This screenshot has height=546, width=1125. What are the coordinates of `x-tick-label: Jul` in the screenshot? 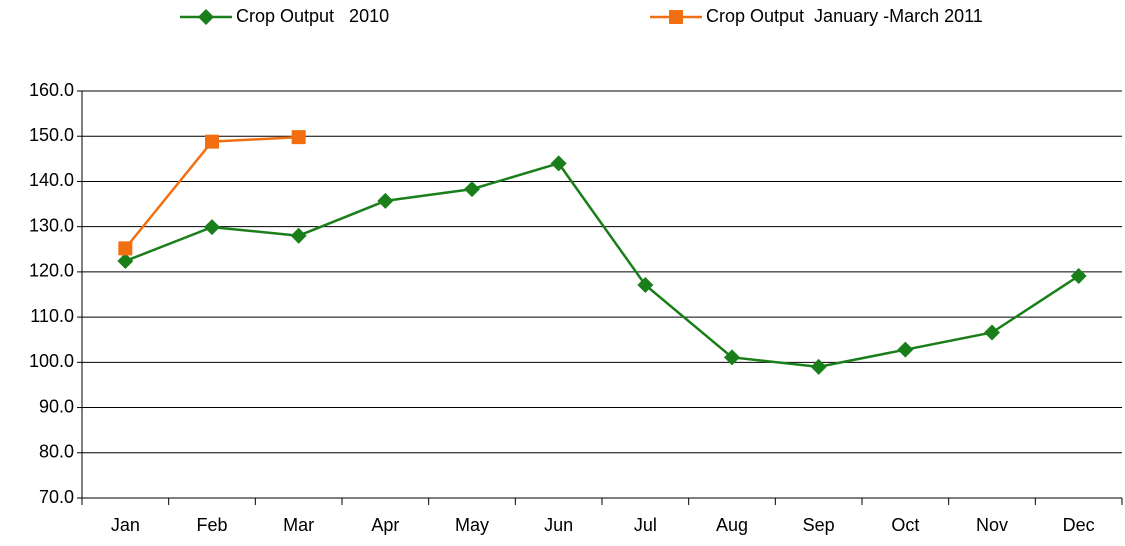 It's located at (645, 525).